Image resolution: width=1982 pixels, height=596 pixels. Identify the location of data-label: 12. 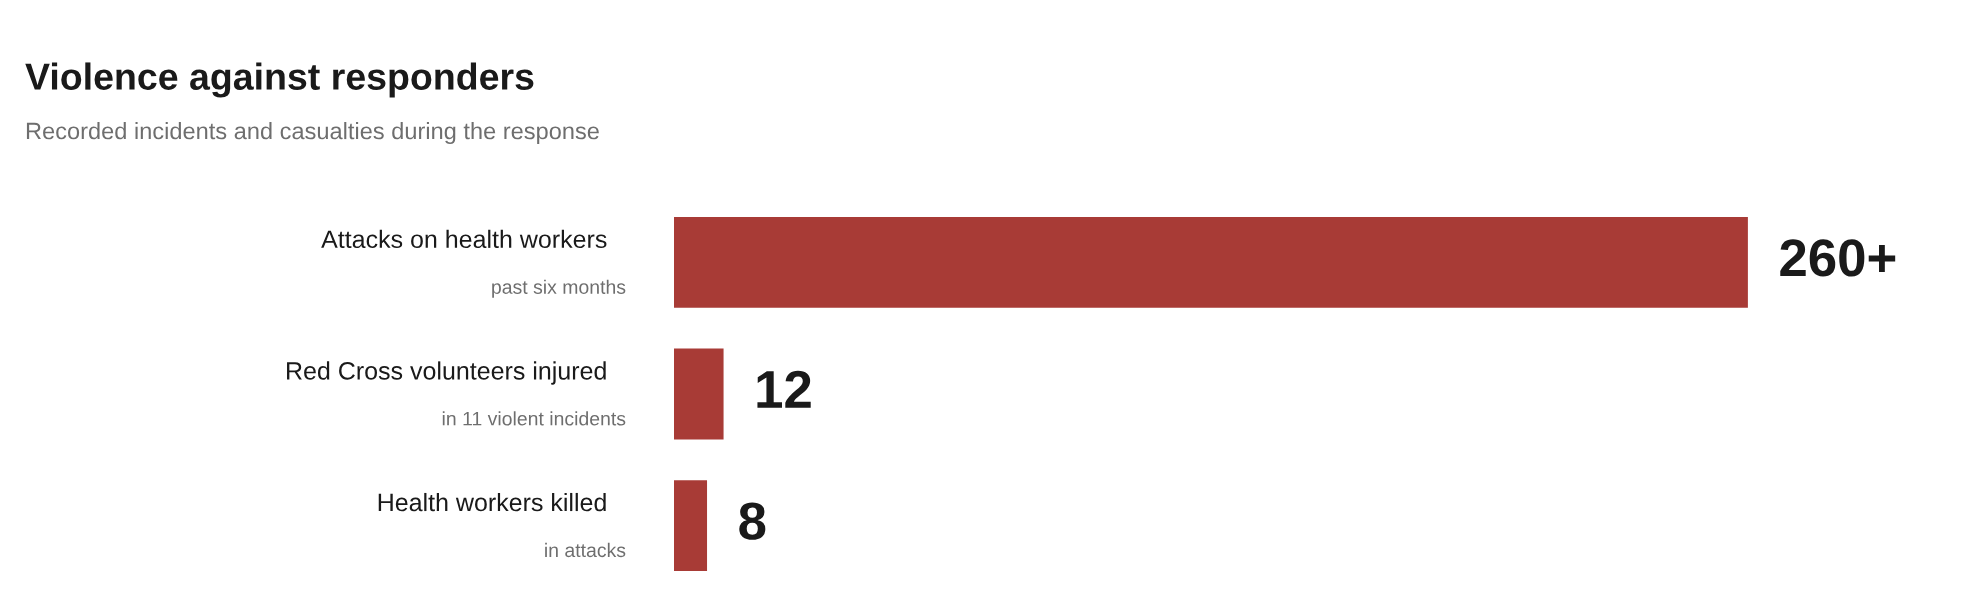
(784, 389).